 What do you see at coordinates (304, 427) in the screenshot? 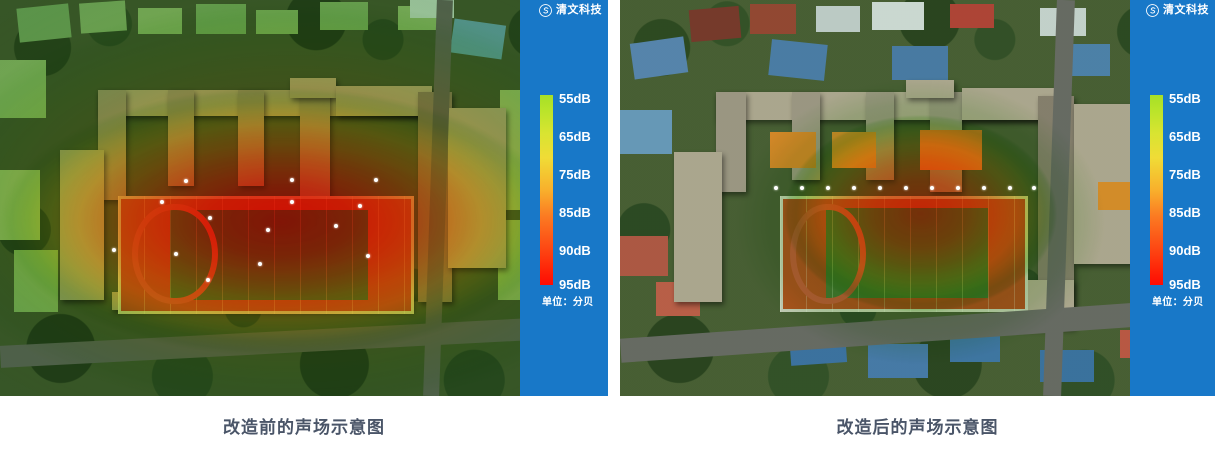
I see `caption-before-renovation: 改造前的声场示意图` at bounding box center [304, 427].